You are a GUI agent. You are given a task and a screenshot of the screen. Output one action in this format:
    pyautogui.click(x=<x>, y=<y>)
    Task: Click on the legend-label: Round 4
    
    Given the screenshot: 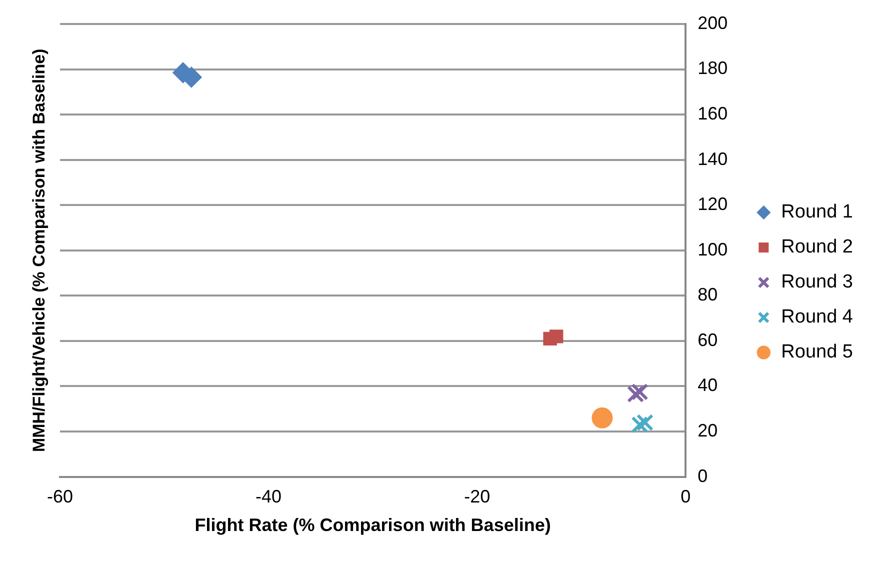 What is the action you would take?
    pyautogui.click(x=817, y=317)
    